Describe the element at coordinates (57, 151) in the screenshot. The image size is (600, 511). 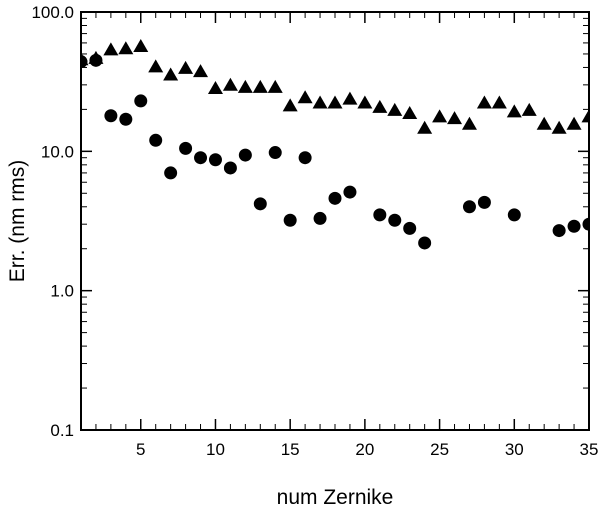
I see `y-tick-label: 10.0` at that location.